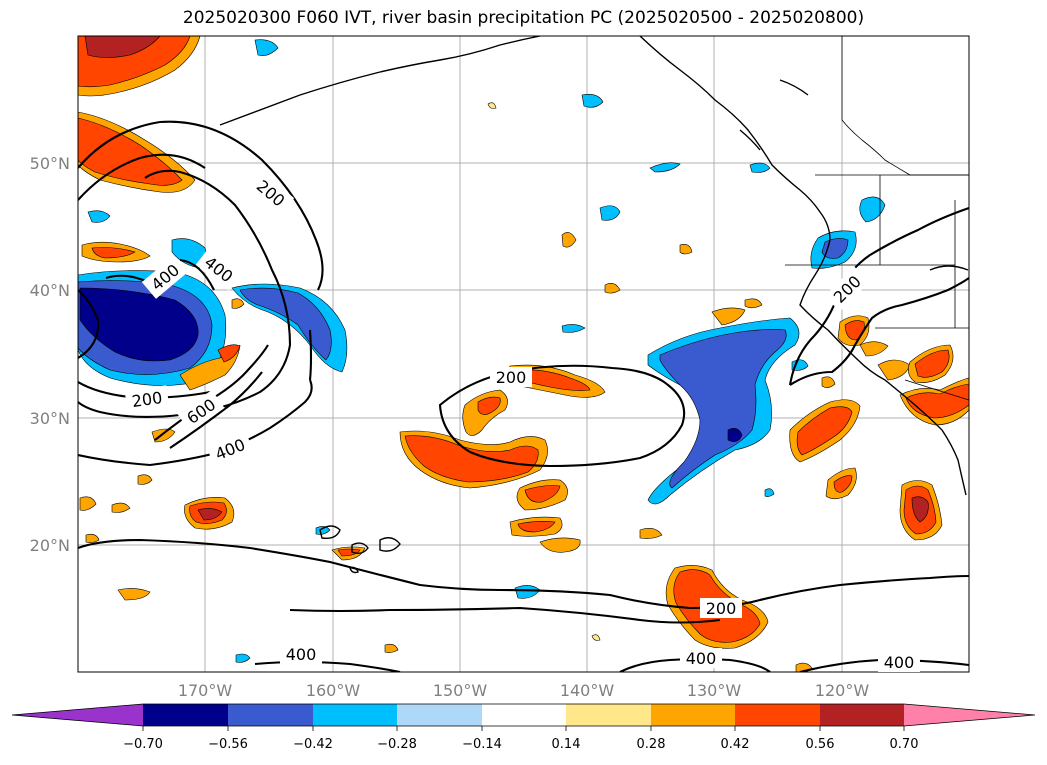 This screenshot has height=765, width=1047. I want to click on colorbar-tick-label: −0.56, so click(228, 744).